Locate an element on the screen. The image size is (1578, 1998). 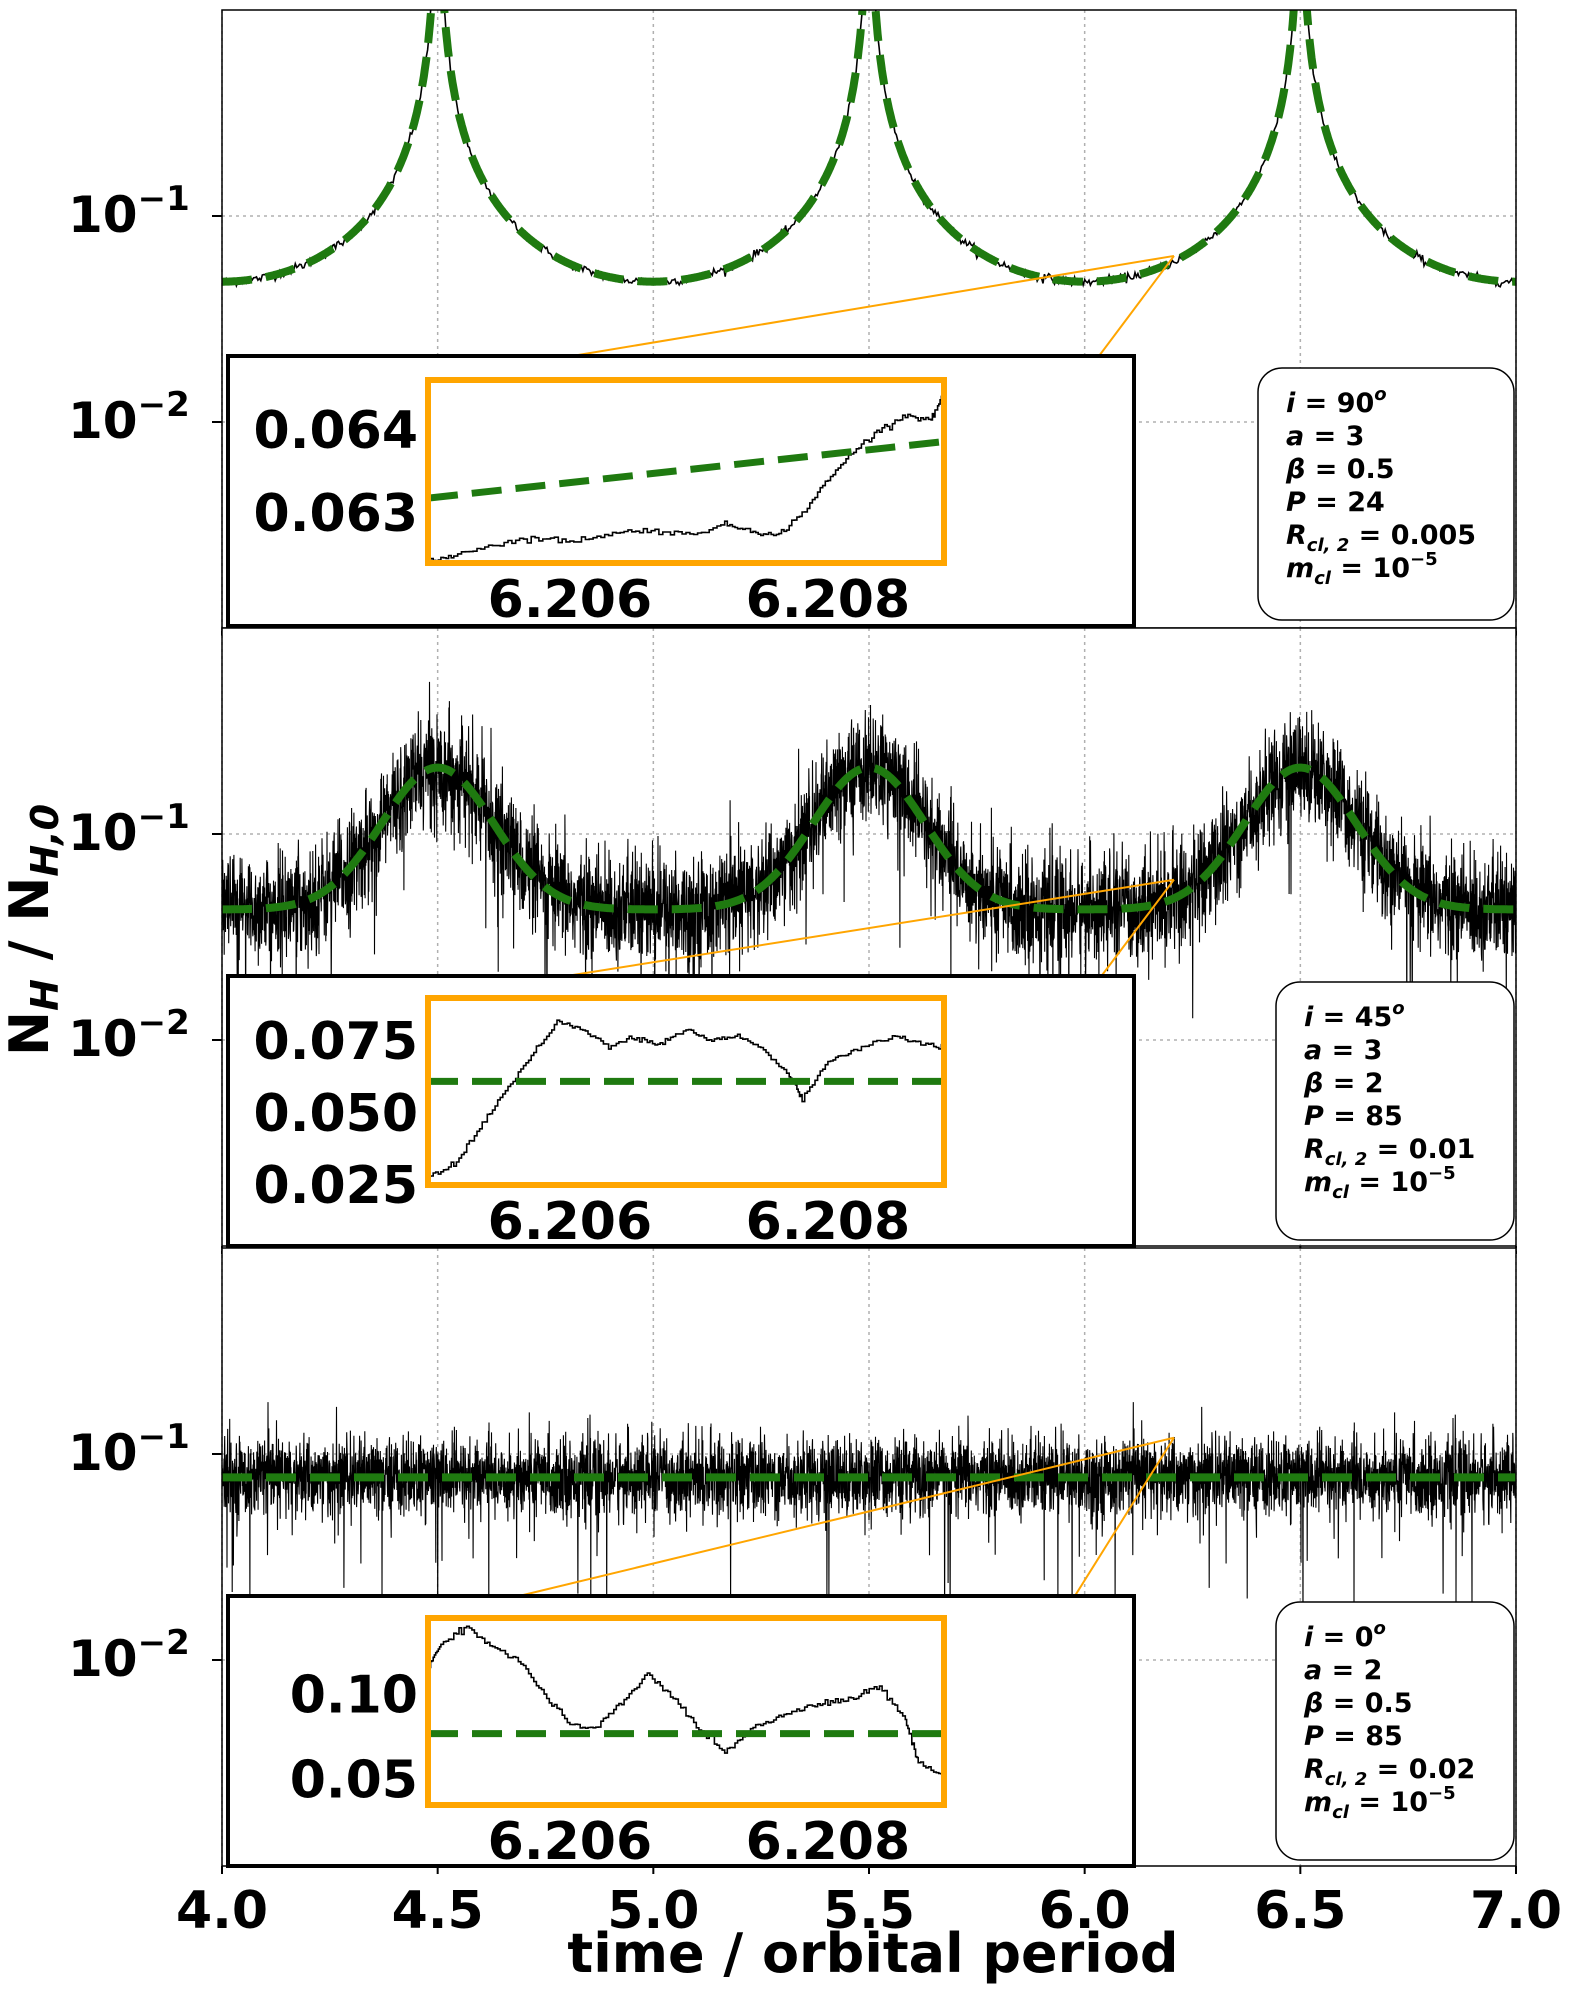
y-axis-label: NH / NH,0 is located at coordinates (33, 930).